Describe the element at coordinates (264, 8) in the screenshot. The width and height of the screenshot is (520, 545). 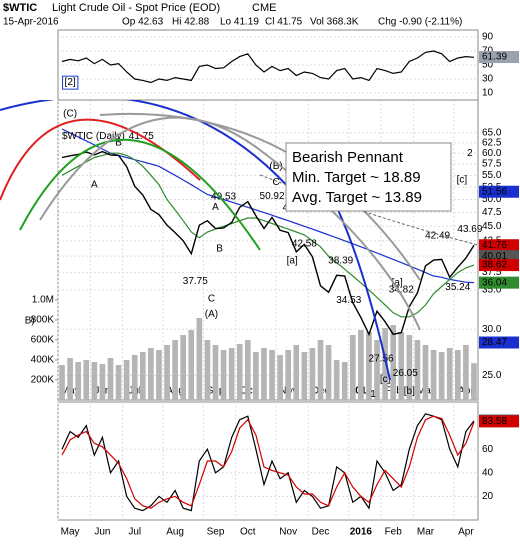
I see `exchange: CME` at that location.